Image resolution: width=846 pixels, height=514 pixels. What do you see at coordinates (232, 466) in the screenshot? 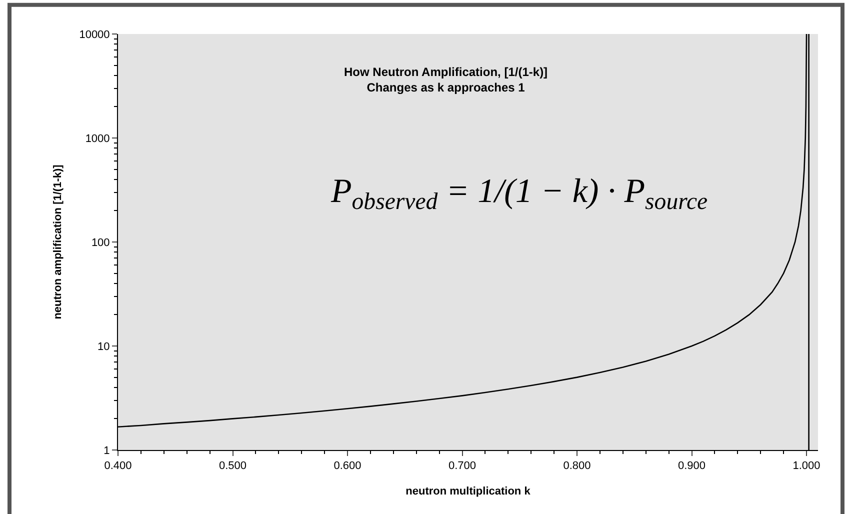
I see `x-tick-label: 0.500` at bounding box center [232, 466].